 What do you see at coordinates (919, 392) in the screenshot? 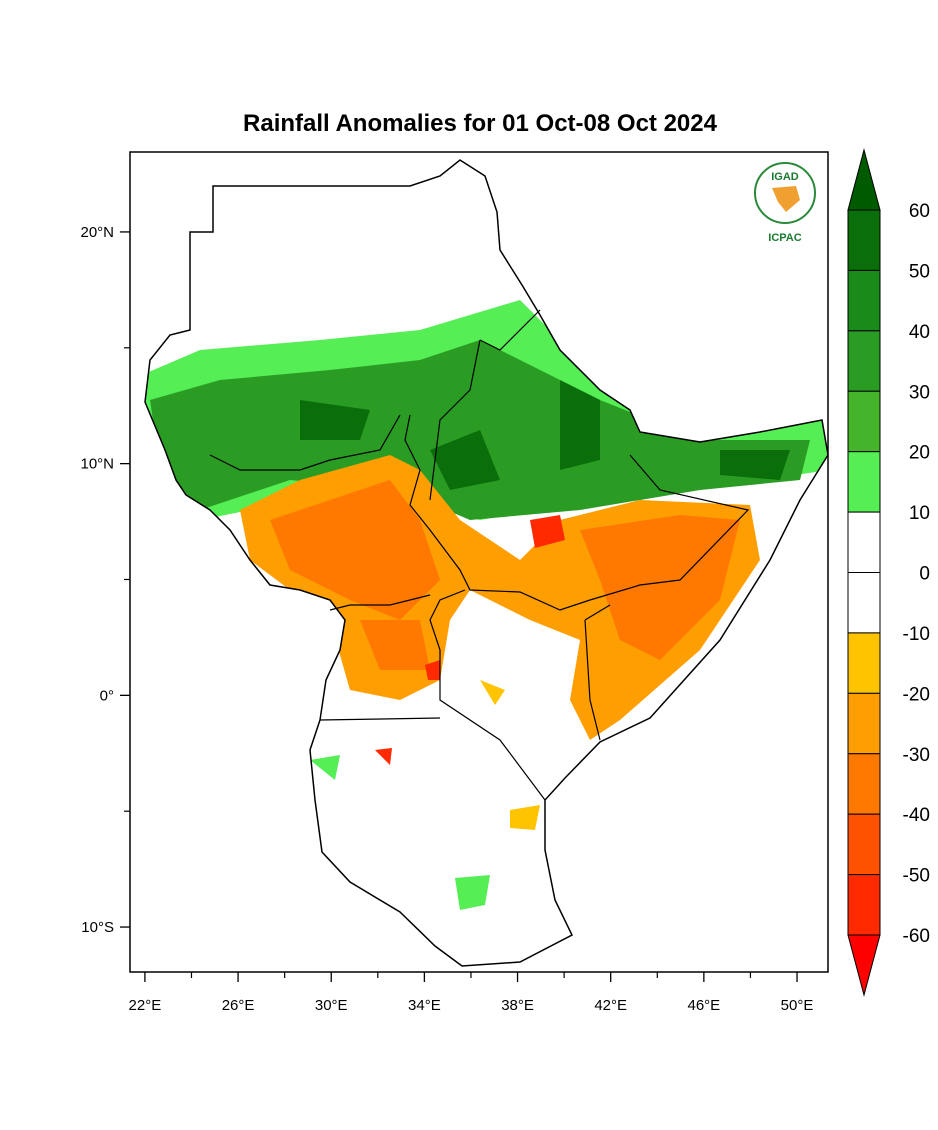
I see `colorbar-label: 30` at bounding box center [919, 392].